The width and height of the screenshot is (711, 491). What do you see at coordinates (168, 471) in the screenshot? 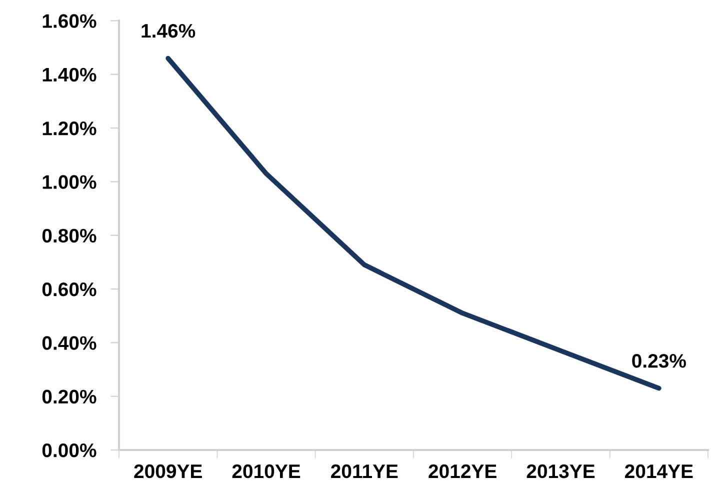
I see `x-tick-label: 2009YE` at bounding box center [168, 471].